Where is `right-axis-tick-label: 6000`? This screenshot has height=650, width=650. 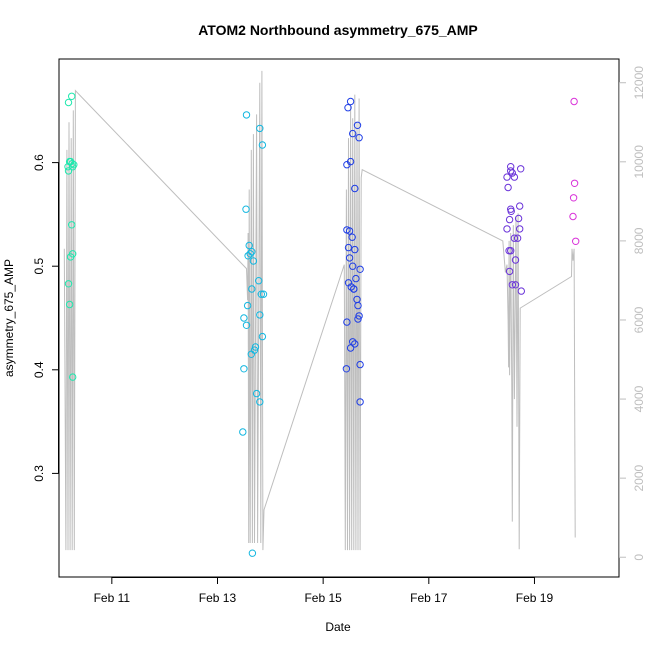 right-axis-tick-label: 6000 is located at coordinates (639, 319).